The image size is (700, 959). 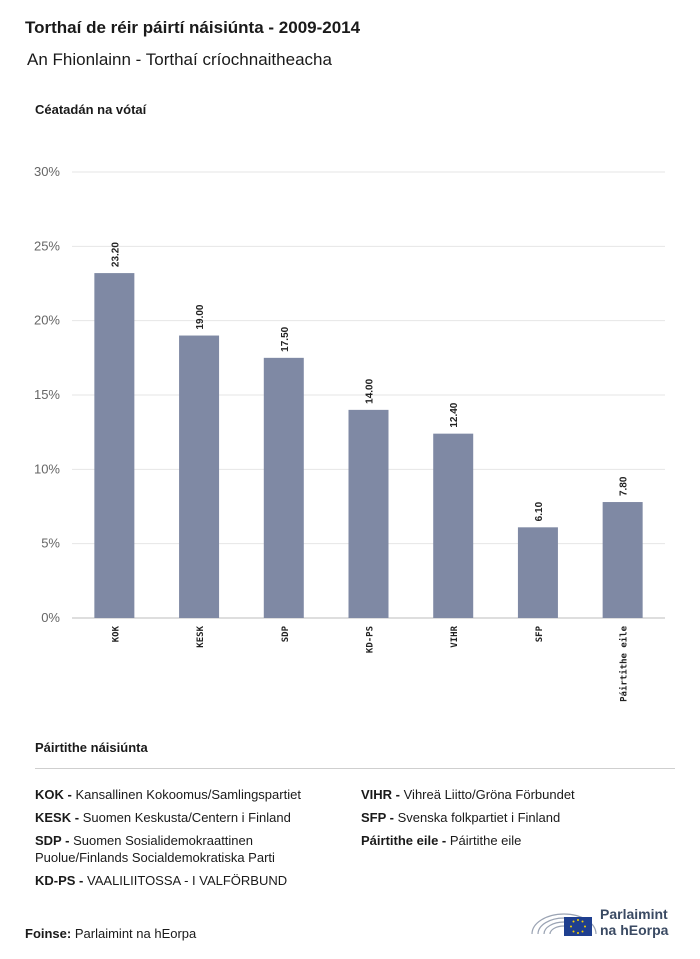 What do you see at coordinates (377, 817) in the screenshot?
I see `legend-abbr: SFP -` at bounding box center [377, 817].